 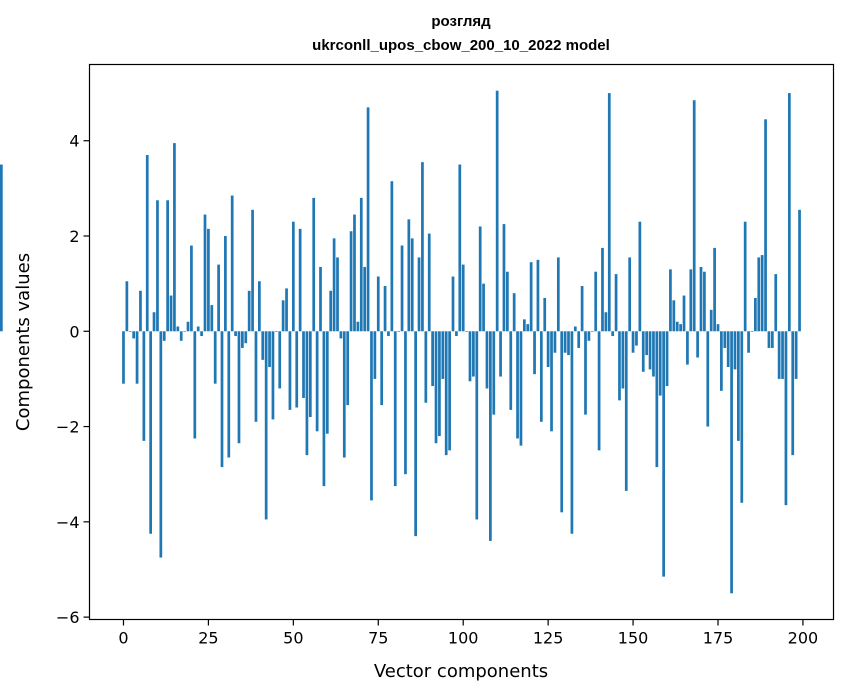 I want to click on y-tick-label: −4, so click(x=68, y=522).